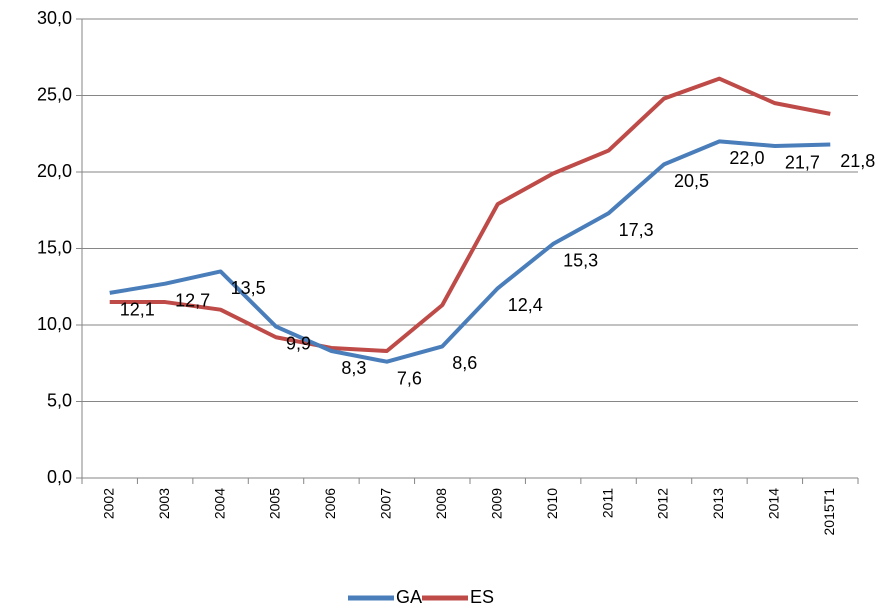 Image resolution: width=878 pixels, height=615 pixels. Describe the element at coordinates (54, 94) in the screenshot. I see `y-tick-label: 25,0` at that location.